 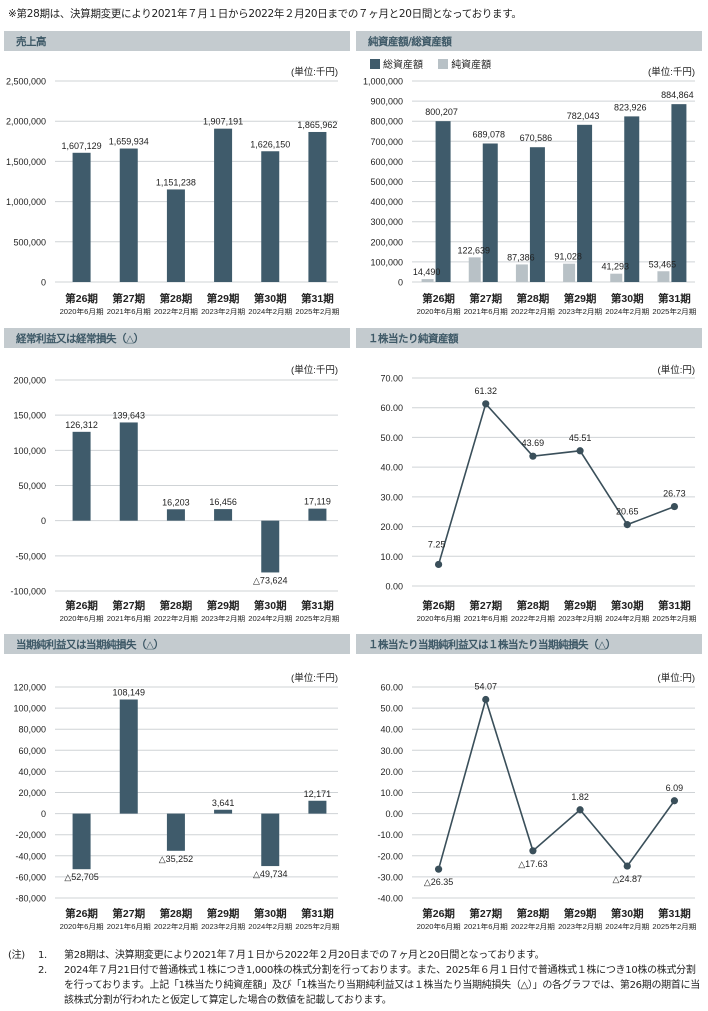 What do you see at coordinates (533, 926) in the screenshot?
I see `eps-subcategory-label: 2022年2月期` at bounding box center [533, 926].